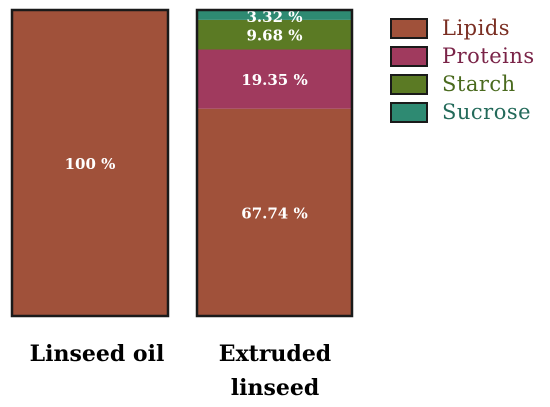 The height and width of the screenshot is (407, 550). What do you see at coordinates (409, 112) in the screenshot?
I see `legend-swatch-sucrose` at bounding box center [409, 112].